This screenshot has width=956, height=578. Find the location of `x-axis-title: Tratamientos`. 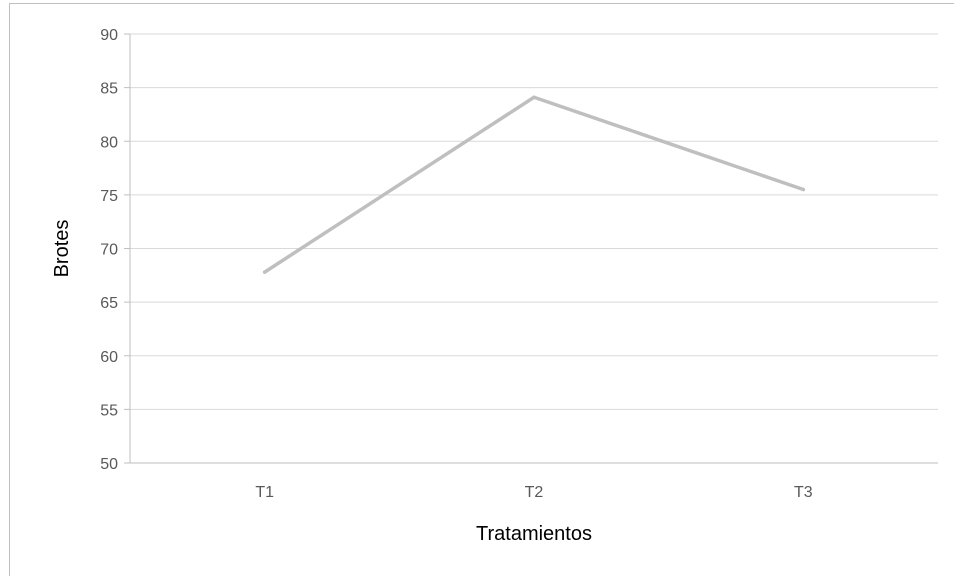

x-axis-title: Tratamientos is located at coordinates (534, 534).